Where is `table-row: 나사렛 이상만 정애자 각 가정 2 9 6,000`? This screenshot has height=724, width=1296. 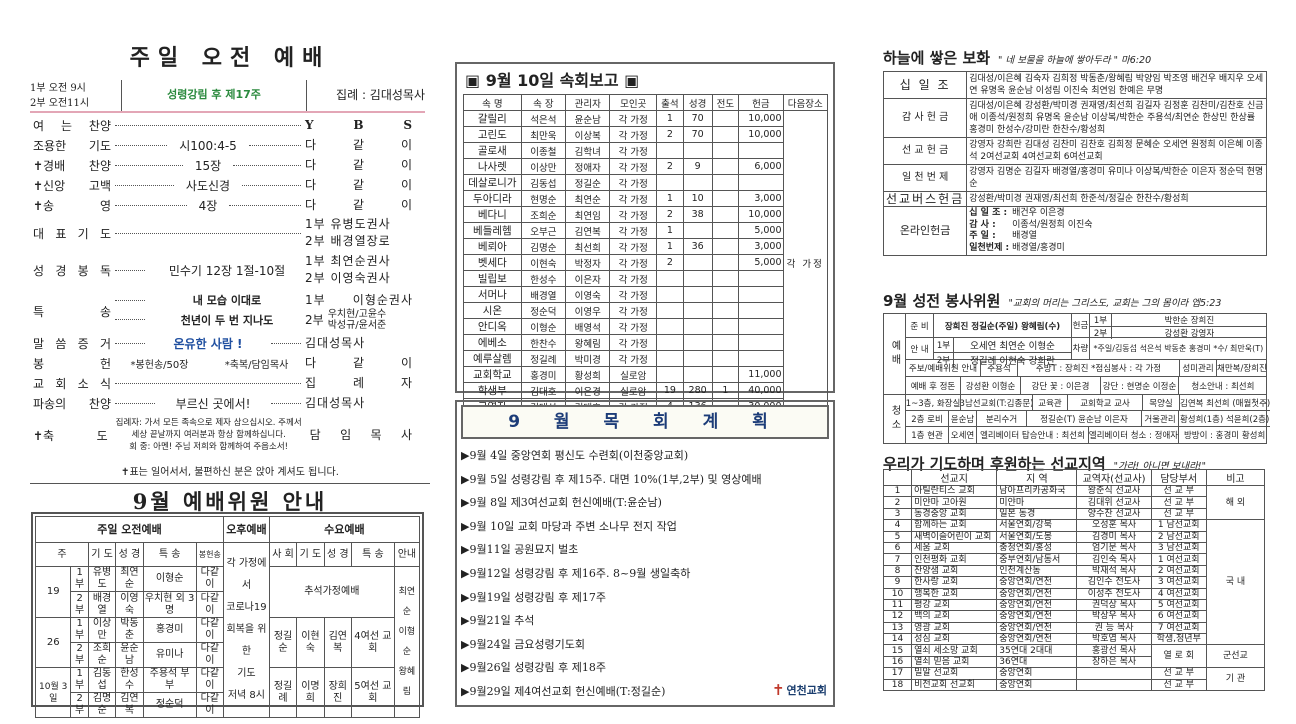
table-row: 나사렛 이상만 정애자 각 가정 2 9 6,000 is located at coordinates (645, 166).